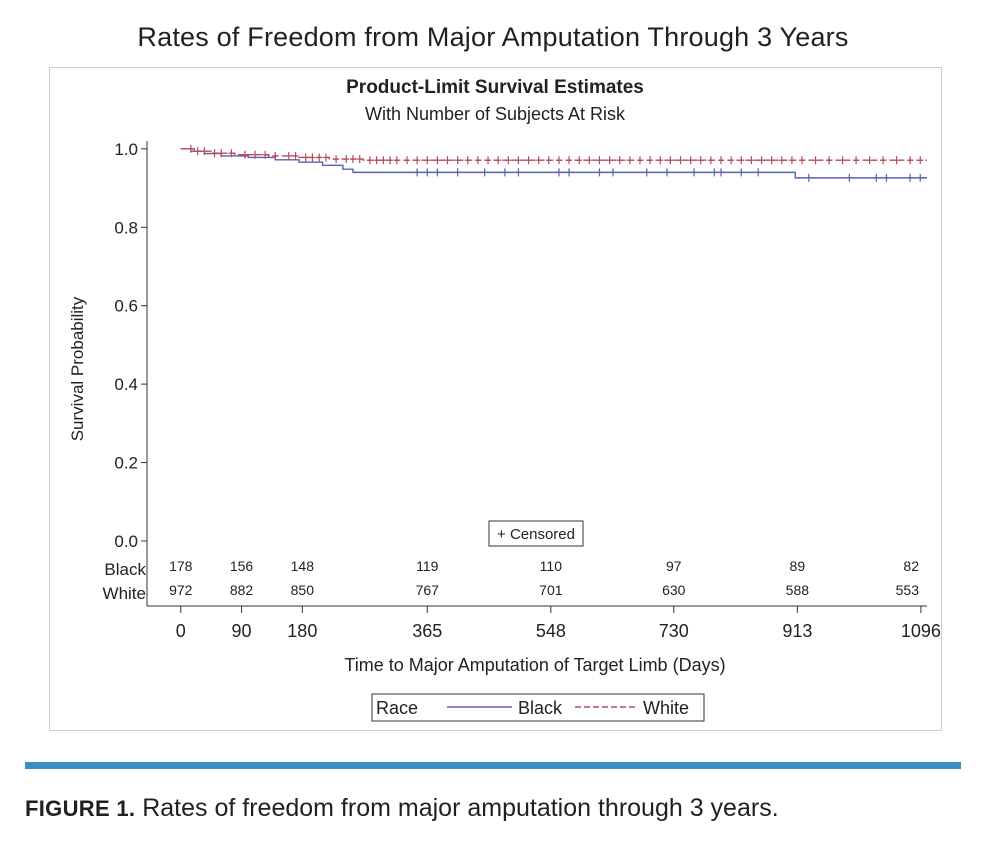  Describe the element at coordinates (242, 631) in the screenshot. I see `x-tick-label: 90` at that location.